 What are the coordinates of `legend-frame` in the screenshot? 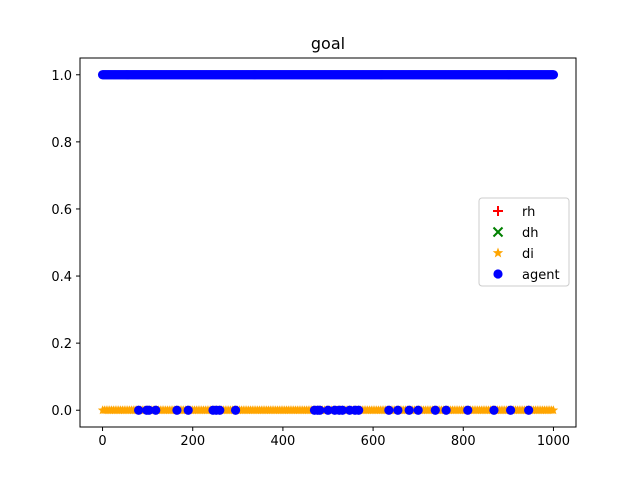 It's located at (524, 242).